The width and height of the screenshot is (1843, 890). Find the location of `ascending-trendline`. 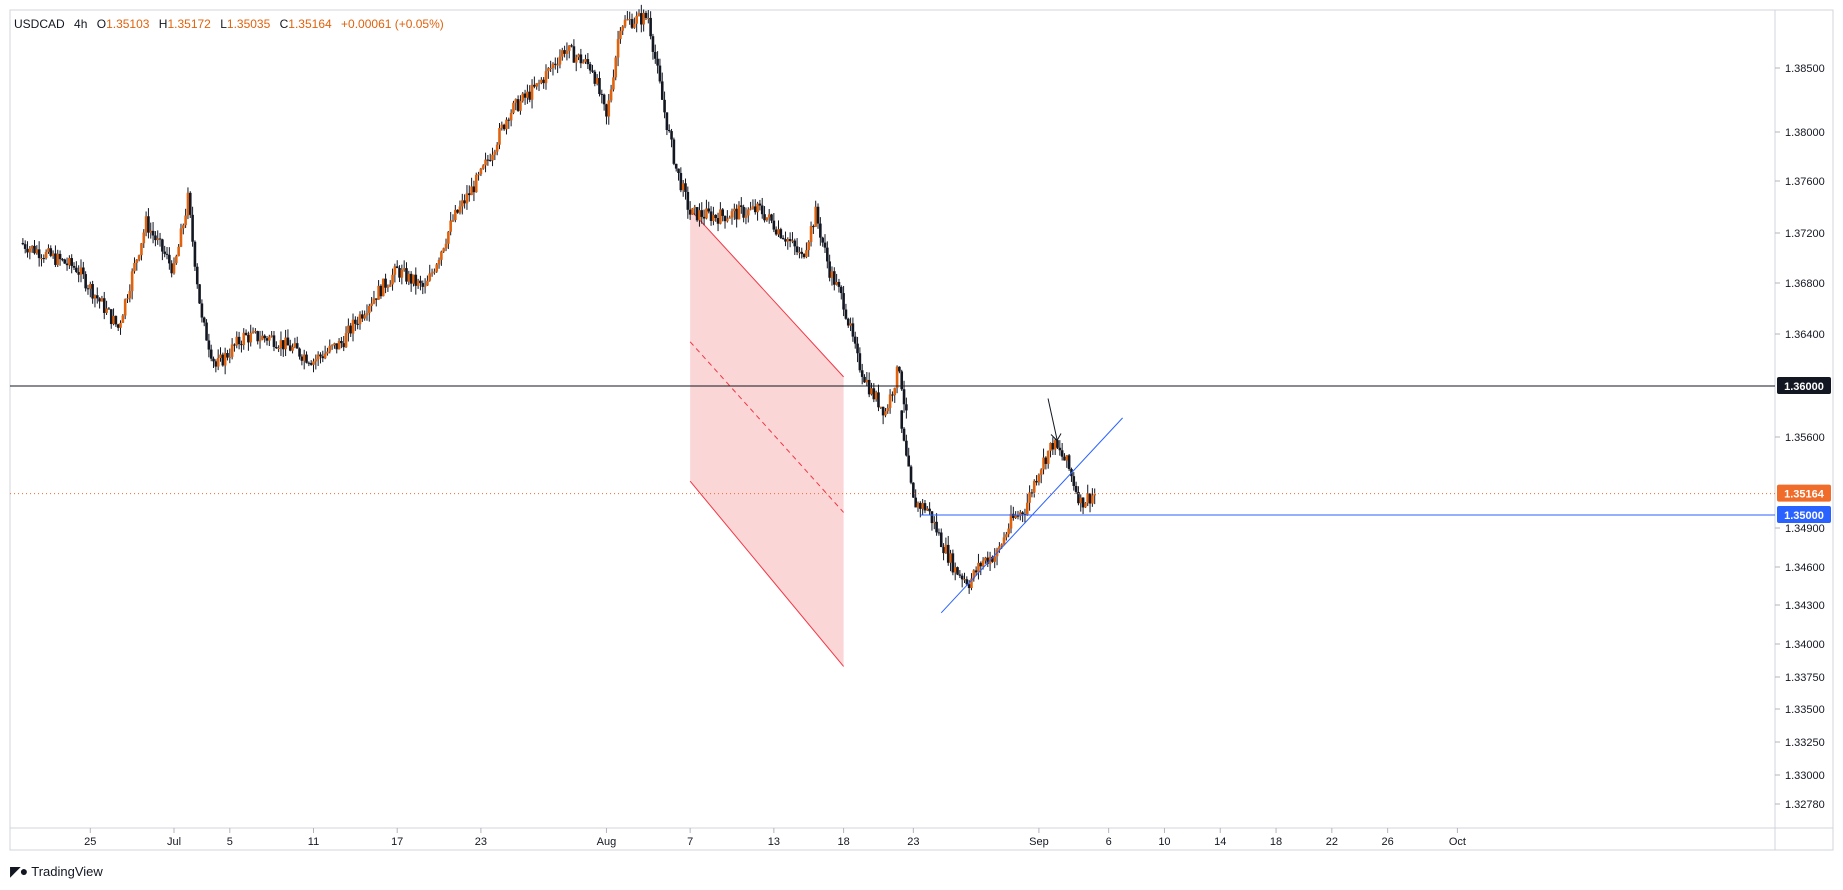

ascending-trendline is located at coordinates (1031, 515).